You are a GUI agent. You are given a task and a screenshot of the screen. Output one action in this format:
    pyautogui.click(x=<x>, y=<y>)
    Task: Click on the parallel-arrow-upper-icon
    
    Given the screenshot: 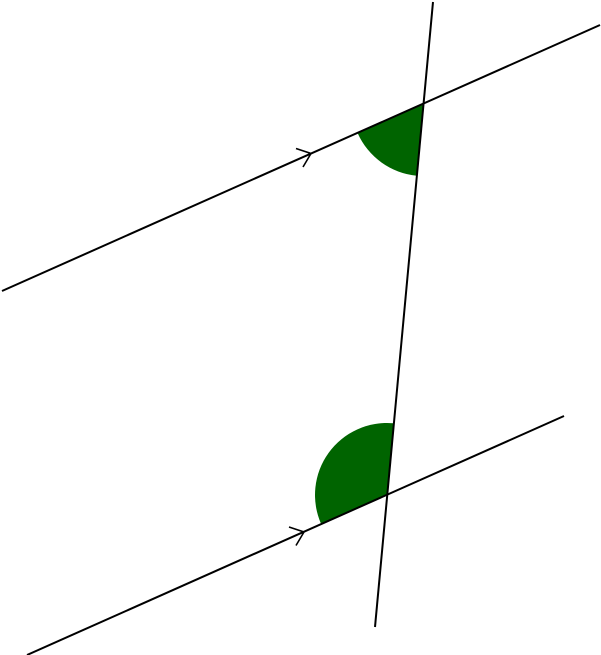 What is the action you would take?
    pyautogui.click(x=304, y=157)
    